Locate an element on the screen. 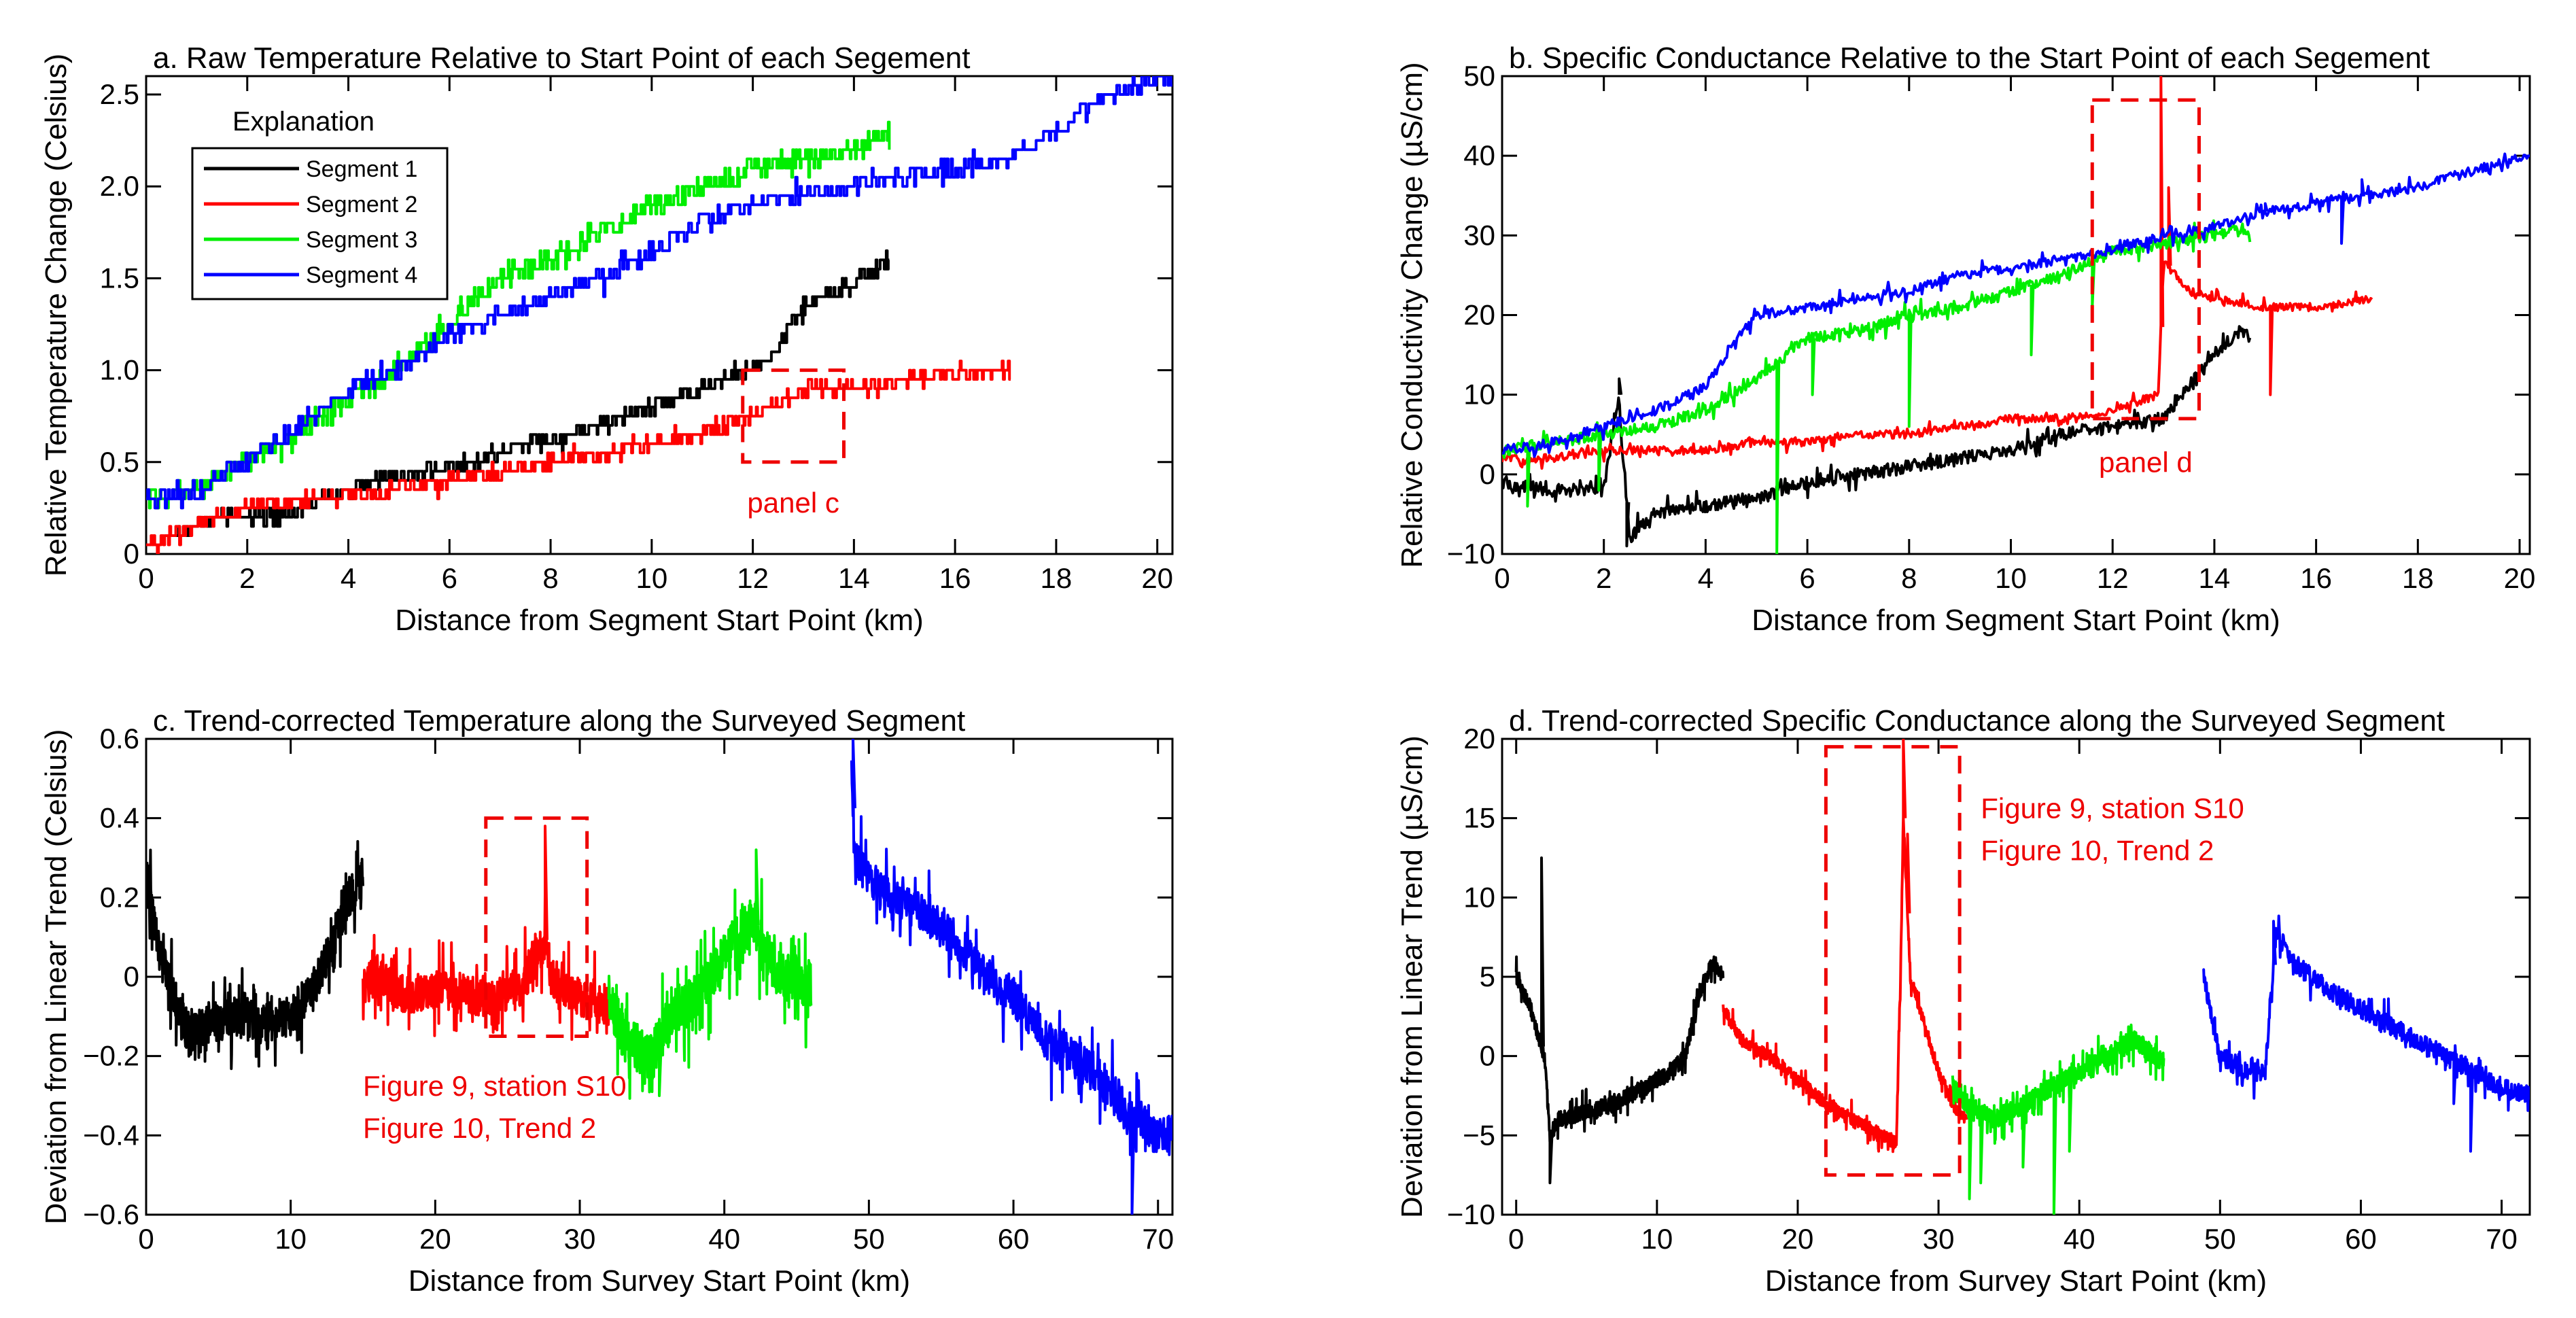 The image size is (2576, 1318). y-tick-label: 20 is located at coordinates (1479, 739).